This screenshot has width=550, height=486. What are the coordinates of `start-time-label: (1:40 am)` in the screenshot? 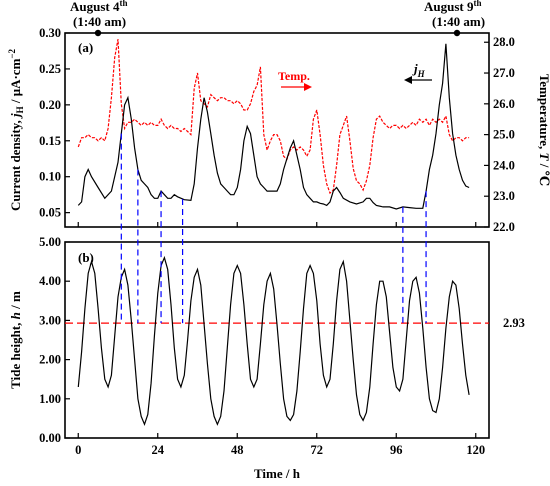 It's located at (99, 21).